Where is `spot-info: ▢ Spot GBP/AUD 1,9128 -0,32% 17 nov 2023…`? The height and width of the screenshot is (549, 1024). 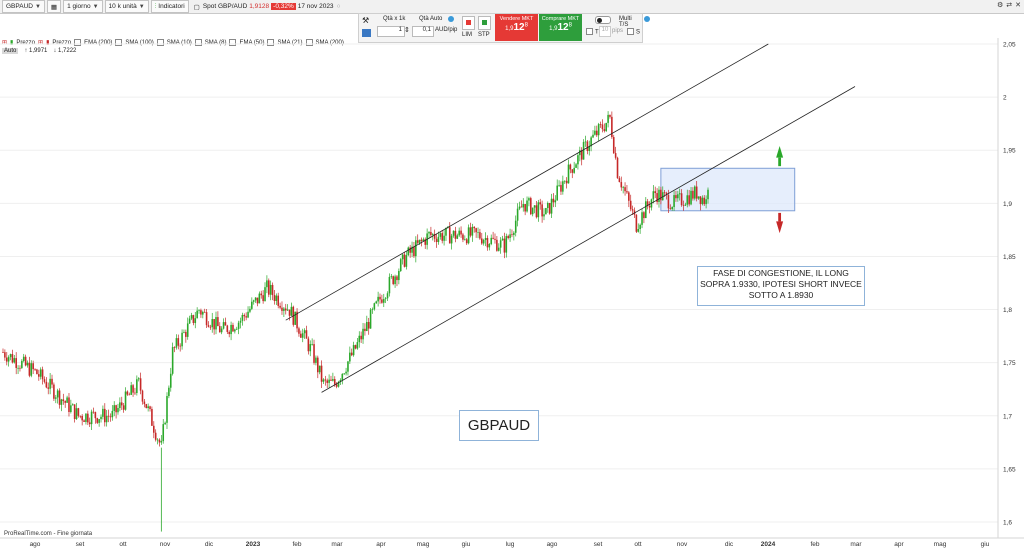 spot-info: ▢ Spot GBP/AUD 1,9128 -0,32% 17 nov 2023… is located at coordinates (267, 6).